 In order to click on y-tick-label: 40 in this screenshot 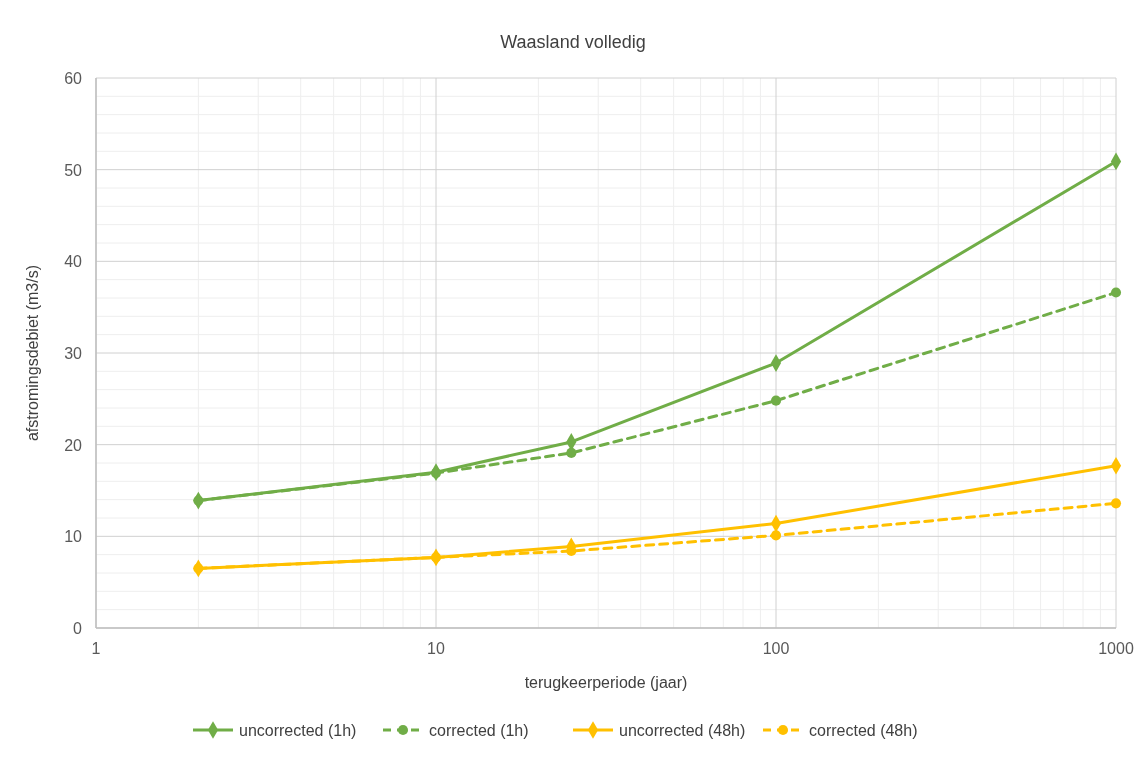, I will do `click(73, 262)`.